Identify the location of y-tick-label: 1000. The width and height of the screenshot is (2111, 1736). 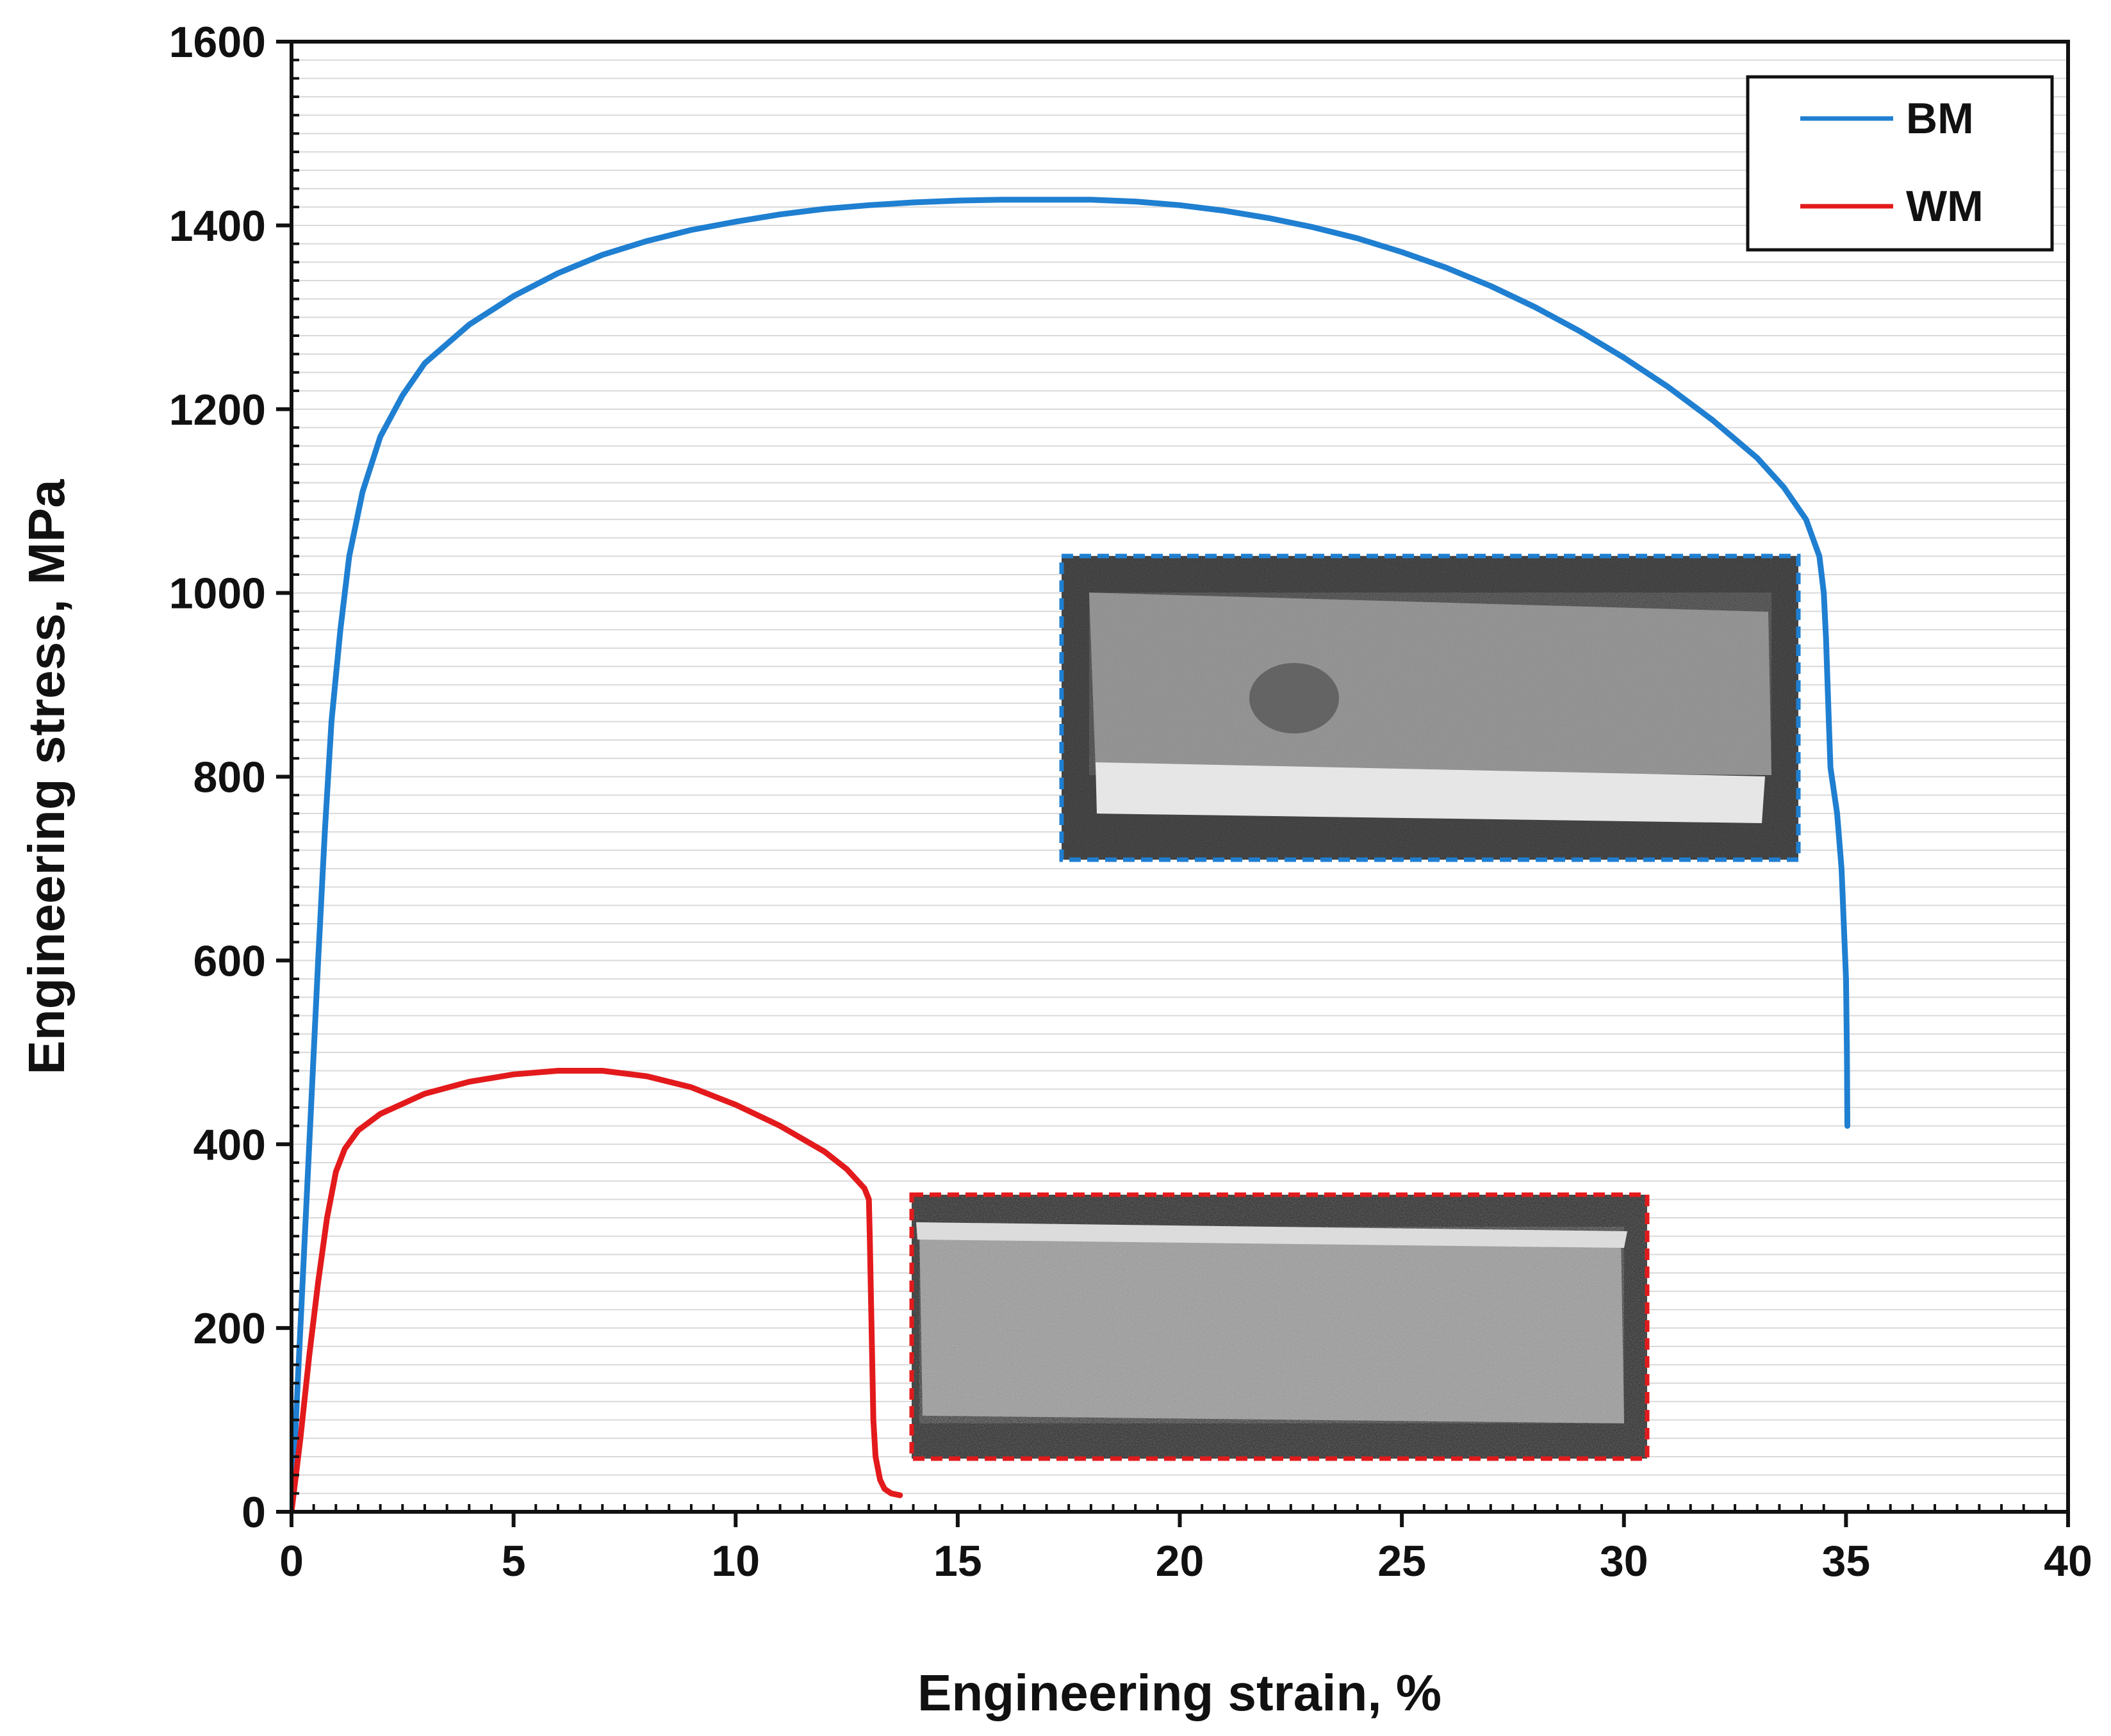
(217, 593).